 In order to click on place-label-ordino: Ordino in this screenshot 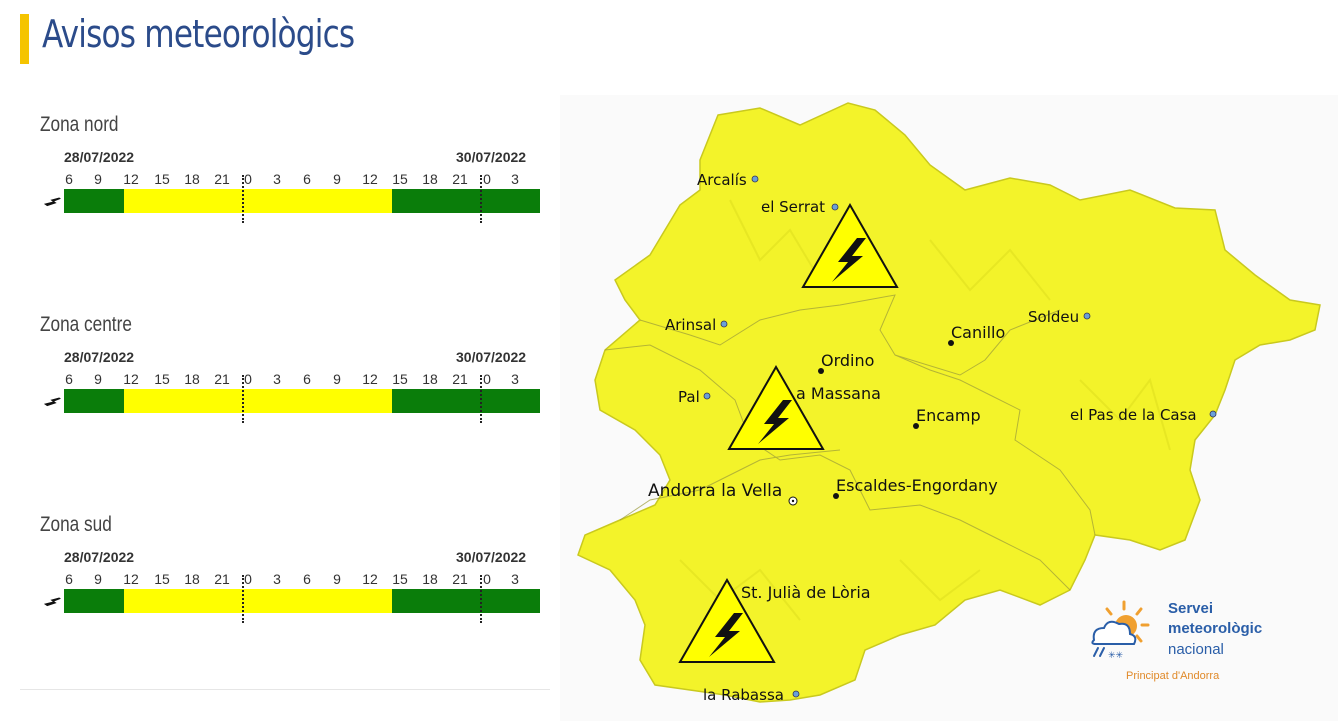, I will do `click(847, 360)`.